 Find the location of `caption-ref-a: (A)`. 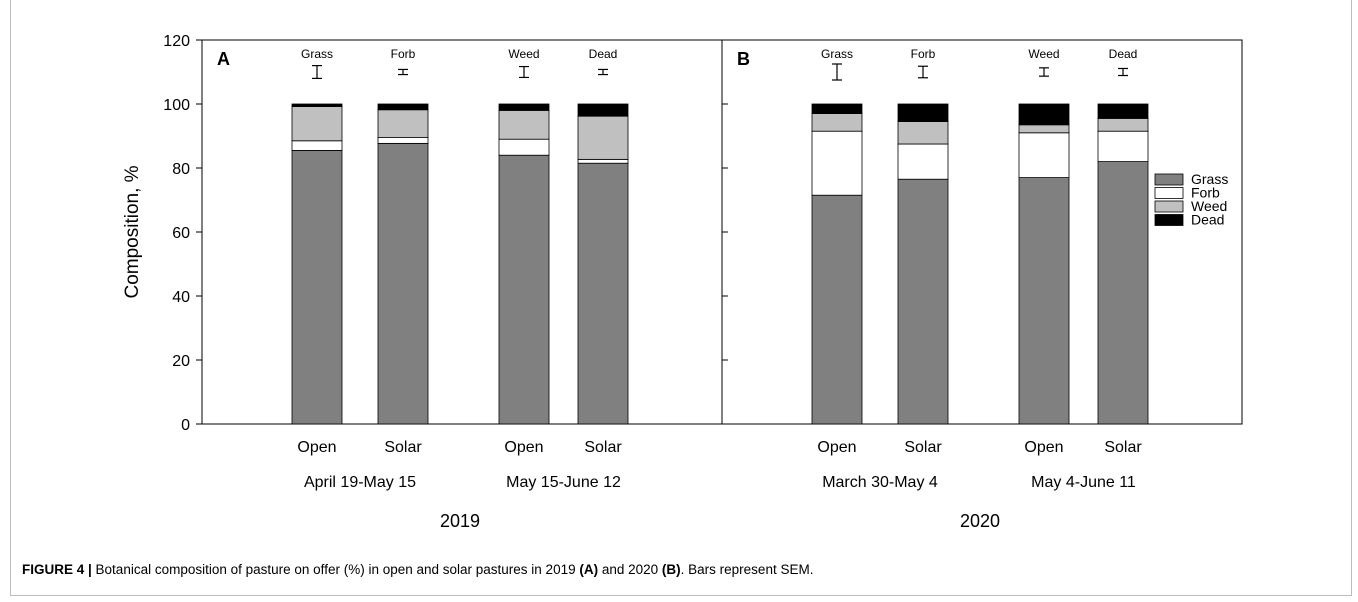

caption-ref-a: (A) is located at coordinates (589, 569).